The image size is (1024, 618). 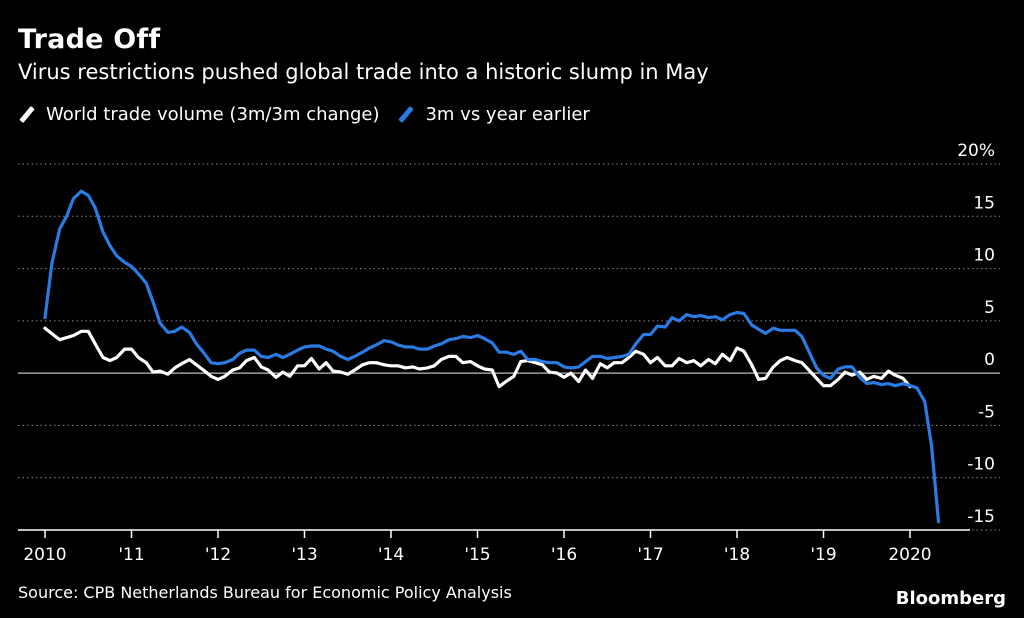 What do you see at coordinates (984, 203) in the screenshot?
I see `y-tick-label: 15` at bounding box center [984, 203].